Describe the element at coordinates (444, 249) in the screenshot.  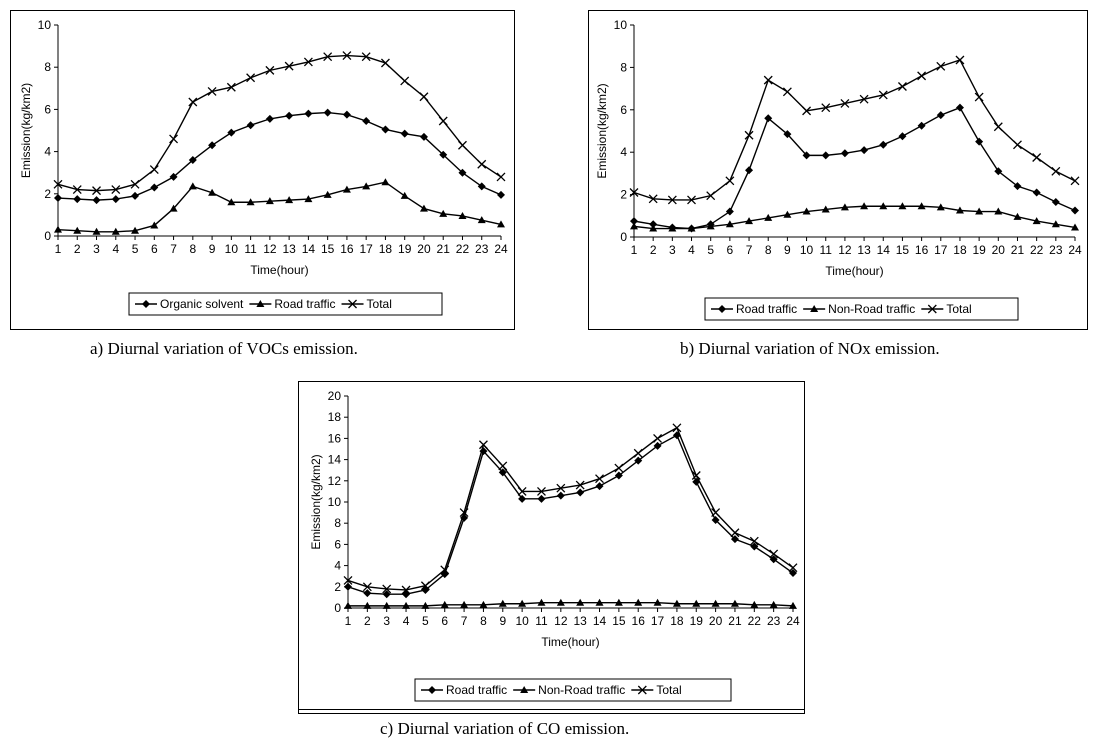
I see `x-tick-label: 21` at that location.